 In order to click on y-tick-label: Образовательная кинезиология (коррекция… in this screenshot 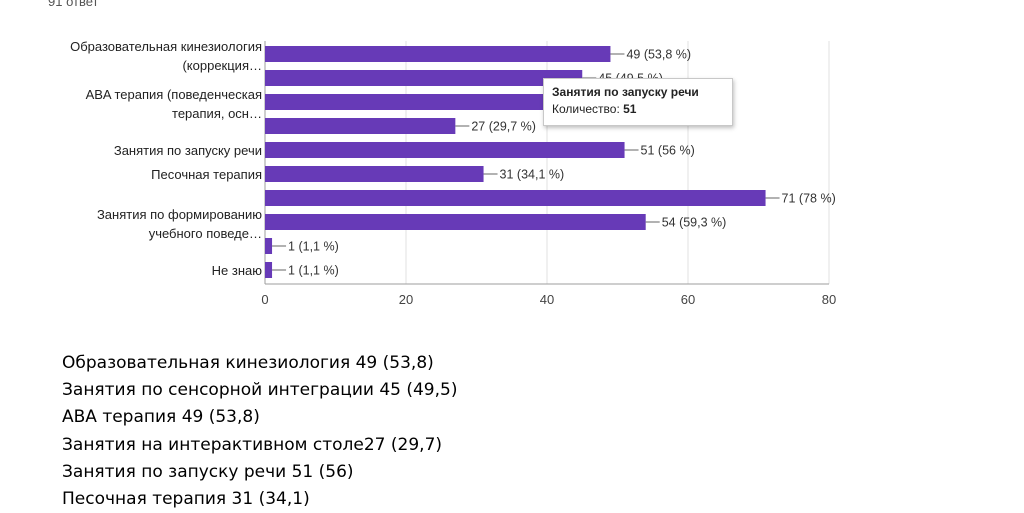, I will do `click(166, 56)`.